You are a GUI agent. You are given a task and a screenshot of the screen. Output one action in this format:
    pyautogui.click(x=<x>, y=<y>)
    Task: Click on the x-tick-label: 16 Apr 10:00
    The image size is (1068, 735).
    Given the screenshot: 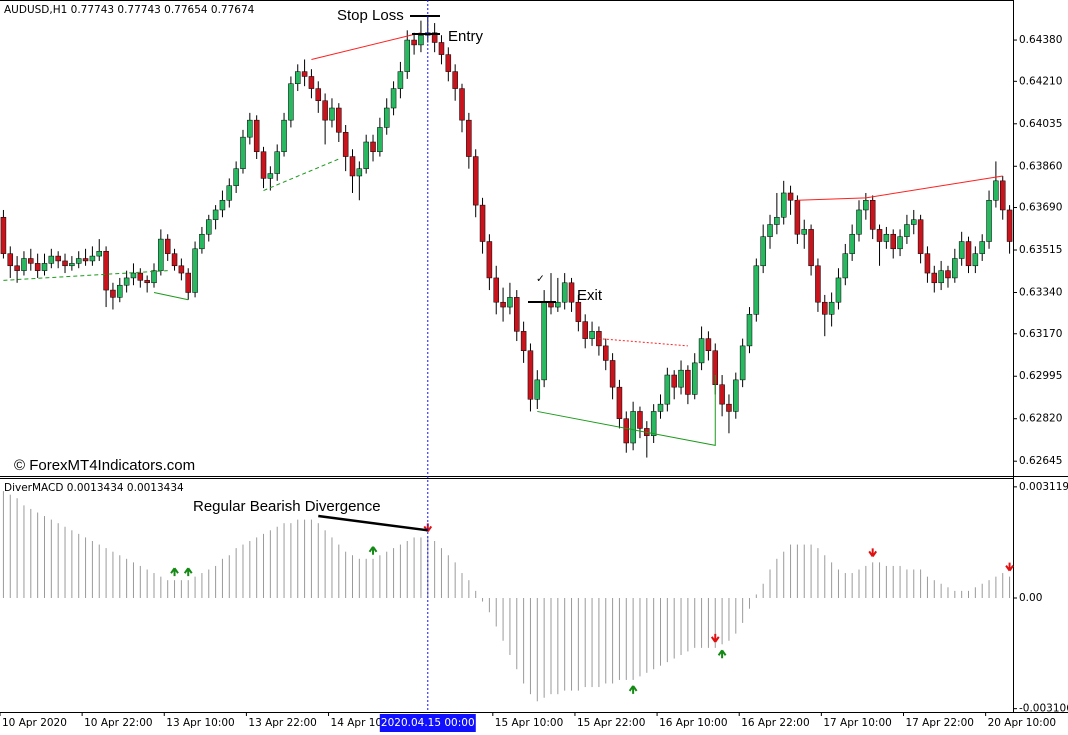 What is the action you would take?
    pyautogui.click(x=693, y=723)
    